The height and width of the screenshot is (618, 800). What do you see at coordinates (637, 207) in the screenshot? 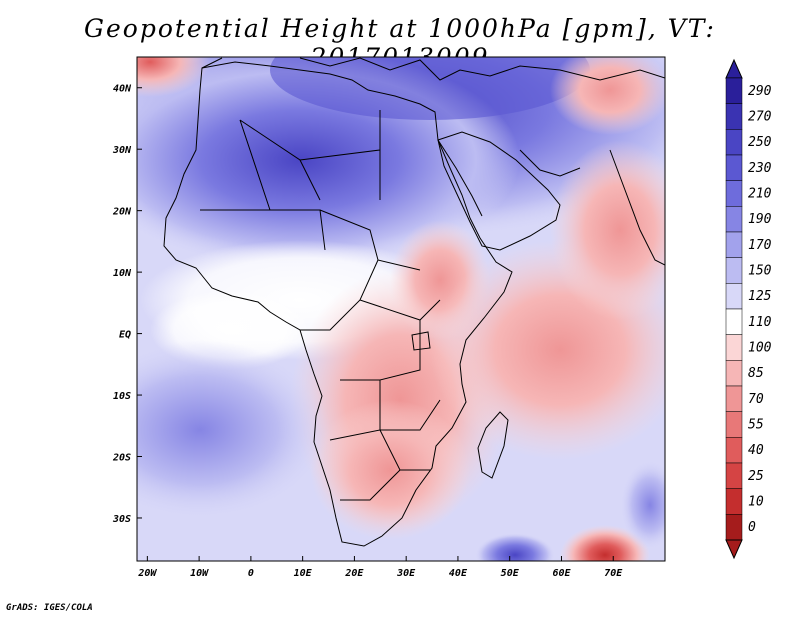
I see `india-coast` at bounding box center [637, 207].